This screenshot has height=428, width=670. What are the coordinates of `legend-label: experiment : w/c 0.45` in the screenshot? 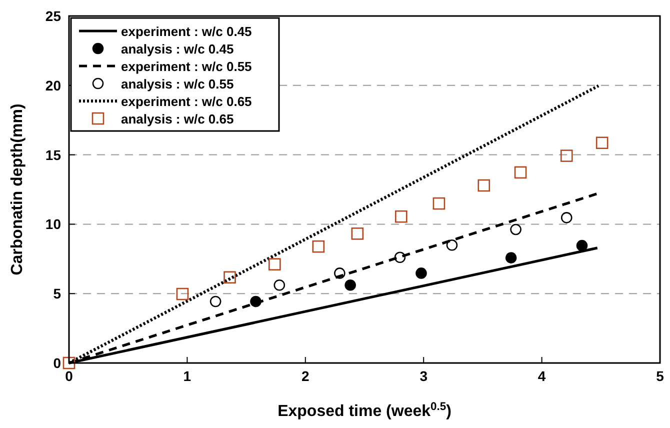 It's located at (186, 31).